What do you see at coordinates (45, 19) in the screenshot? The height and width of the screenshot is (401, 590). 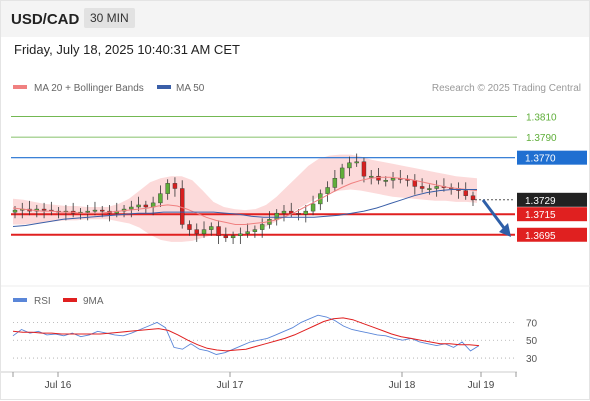 I see `symbol-label: USD/CAD` at bounding box center [45, 19].